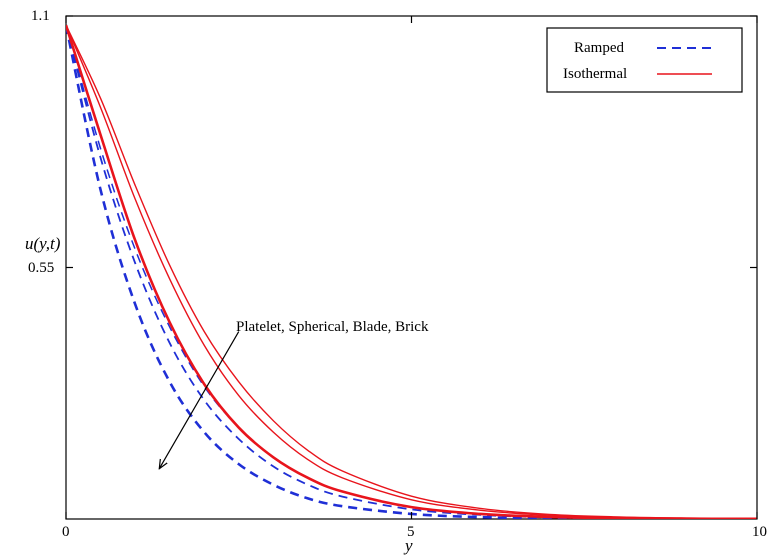  Describe the element at coordinates (199, 400) in the screenshot. I see `annotation-arrow` at that location.